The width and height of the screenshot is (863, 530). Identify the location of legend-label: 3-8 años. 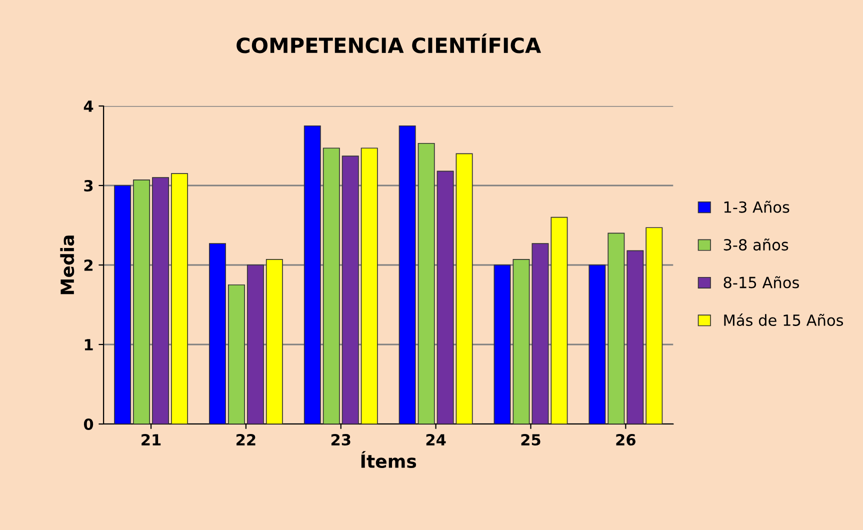
(756, 244).